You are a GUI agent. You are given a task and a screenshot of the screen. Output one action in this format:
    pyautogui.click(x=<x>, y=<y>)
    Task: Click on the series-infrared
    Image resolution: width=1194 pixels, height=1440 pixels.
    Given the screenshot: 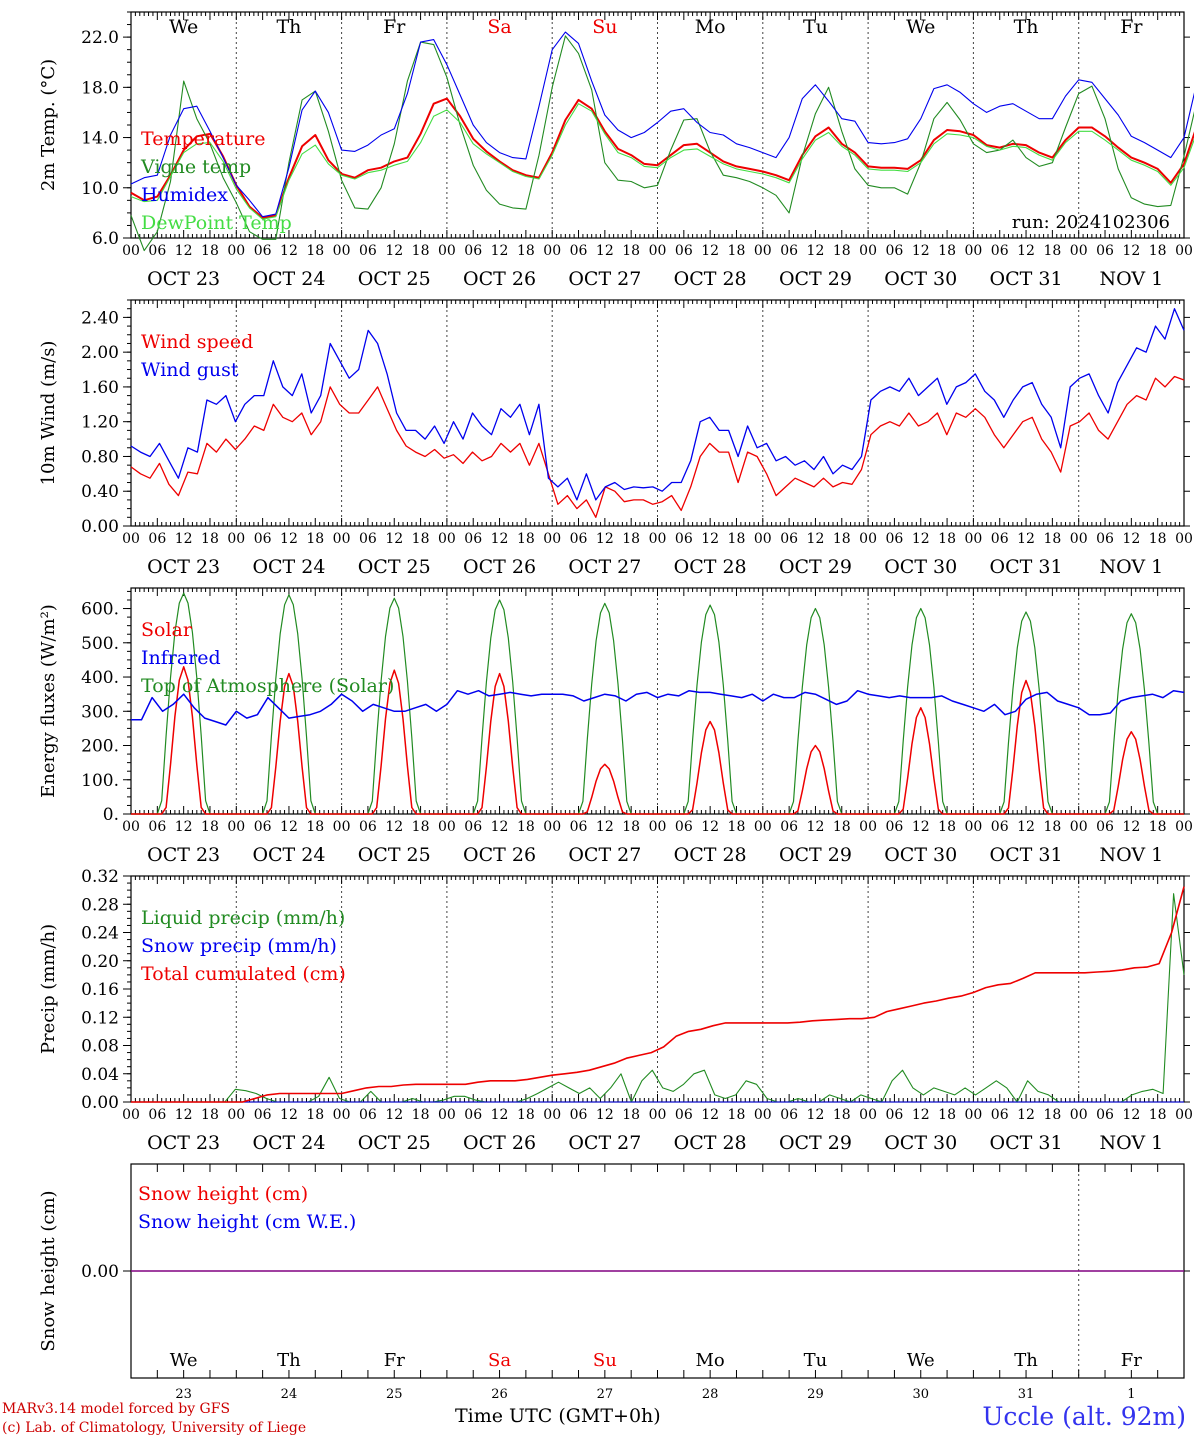 What is the action you would take?
    pyautogui.click(x=658, y=707)
    